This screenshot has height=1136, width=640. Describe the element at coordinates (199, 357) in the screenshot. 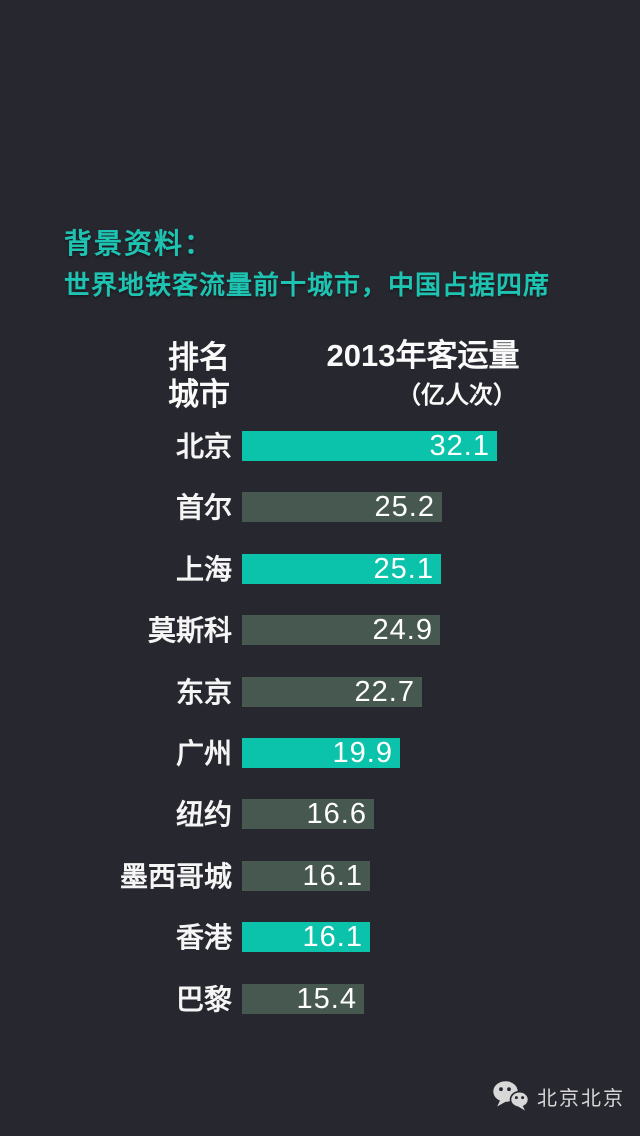

I see `column-header-rank: 排名` at that location.